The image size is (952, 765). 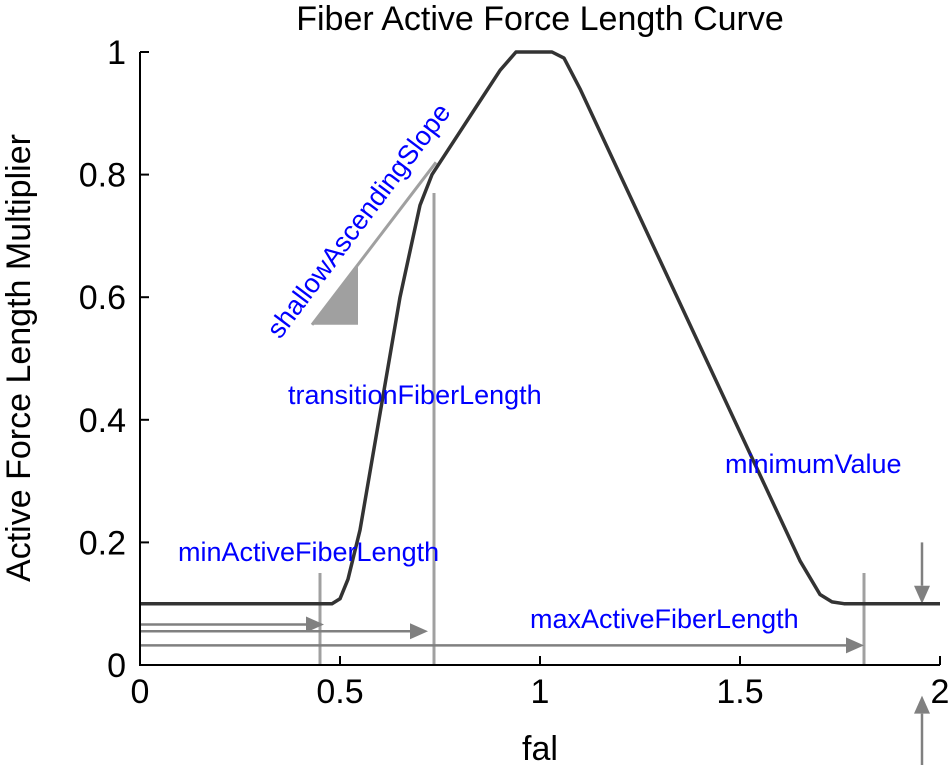 What do you see at coordinates (664, 619) in the screenshot?
I see `annotation-maxActive: maxActiveFiberLength` at bounding box center [664, 619].